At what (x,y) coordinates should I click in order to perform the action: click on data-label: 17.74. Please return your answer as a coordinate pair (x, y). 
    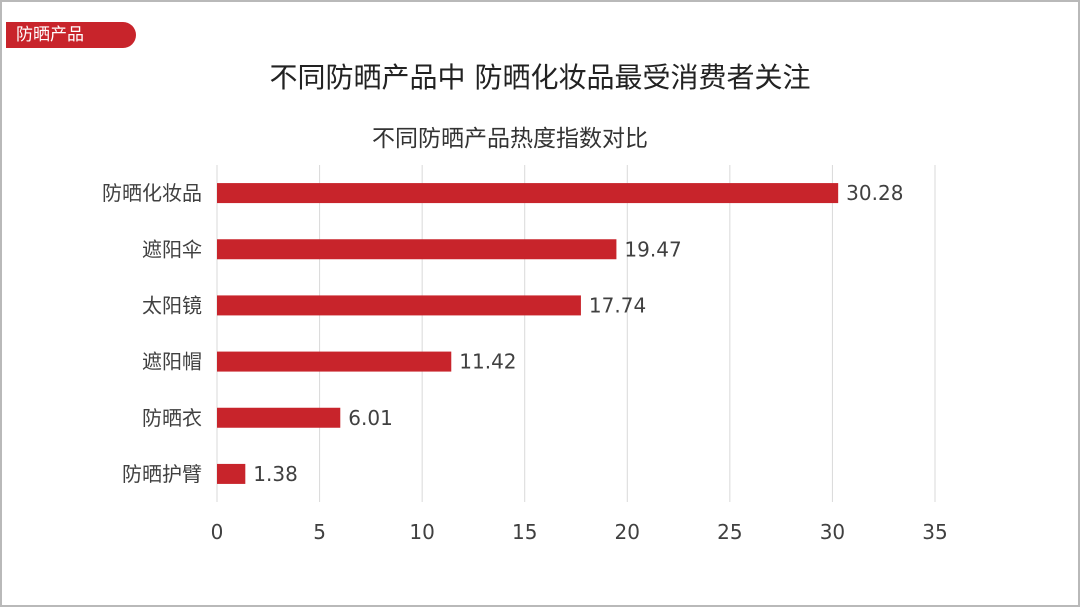
    Looking at the image, I should click on (617, 305).